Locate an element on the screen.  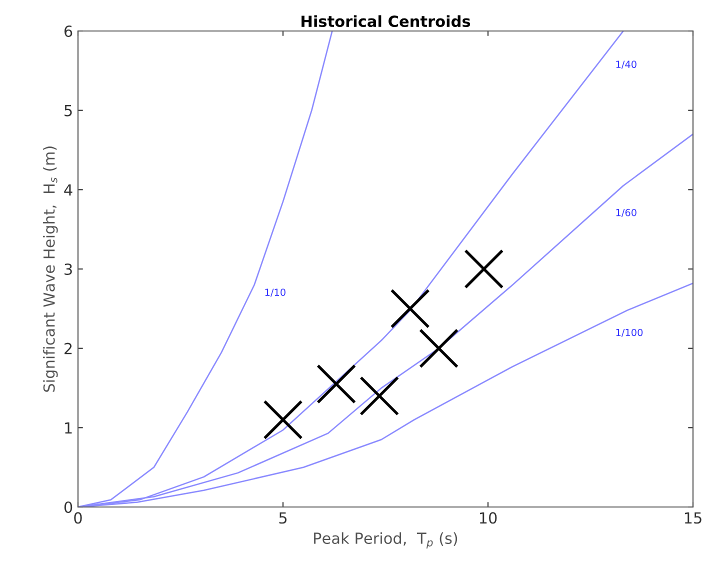
y-tick-label: 0 is located at coordinates (68, 507).